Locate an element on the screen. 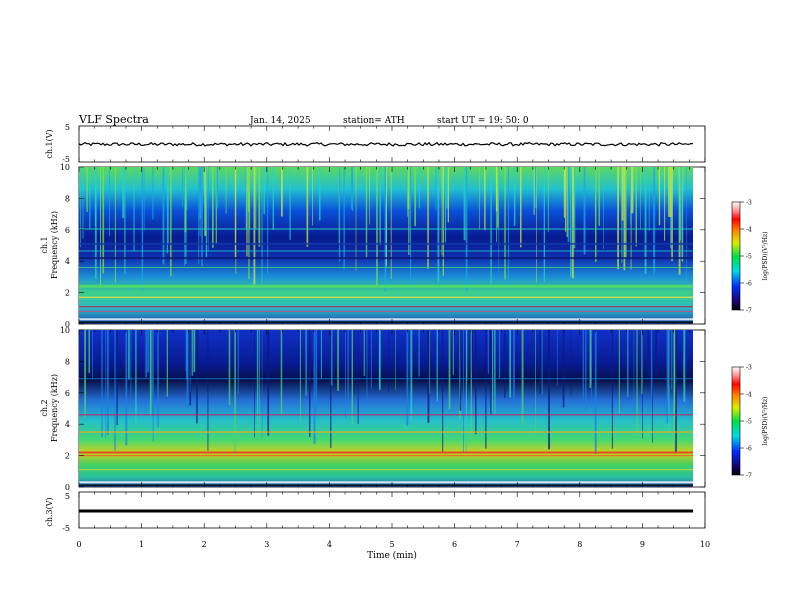 This screenshot has width=792, height=612. ch3-waveform-panel: 5 -5 ch.3(V) is located at coordinates (375, 512).